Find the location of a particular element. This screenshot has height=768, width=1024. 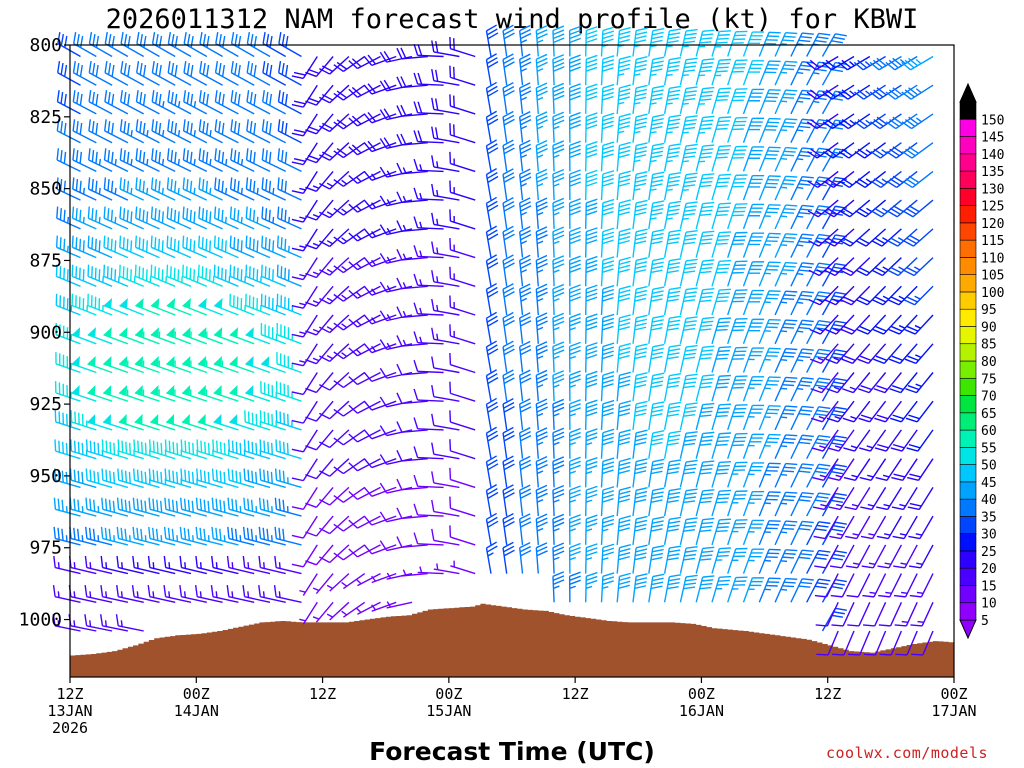

colorbar-label: 45 is located at coordinates (989, 483).